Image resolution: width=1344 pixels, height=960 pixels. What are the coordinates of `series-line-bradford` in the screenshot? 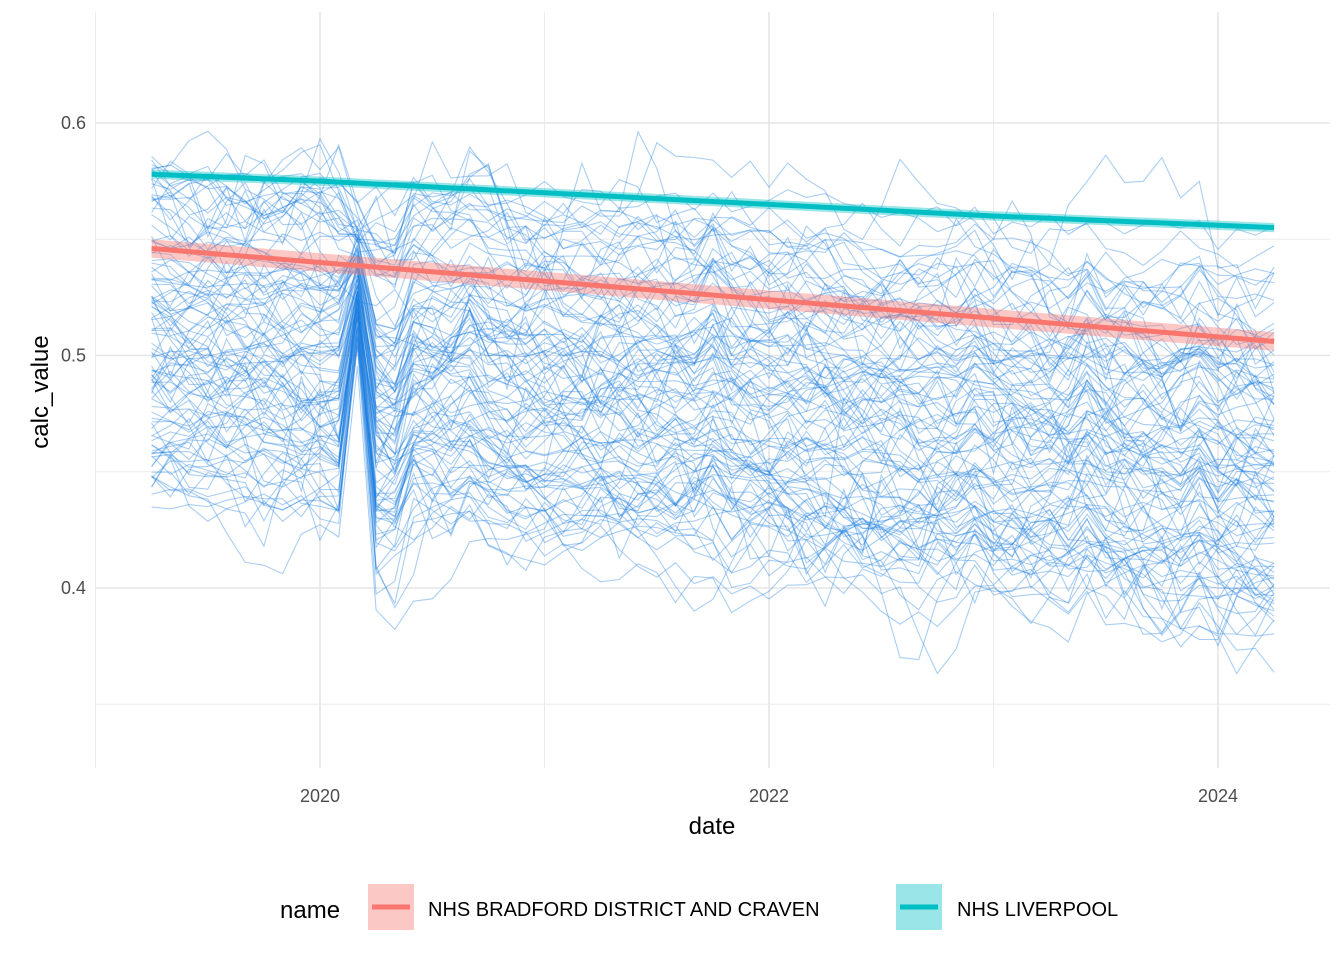 It's located at (713, 295).